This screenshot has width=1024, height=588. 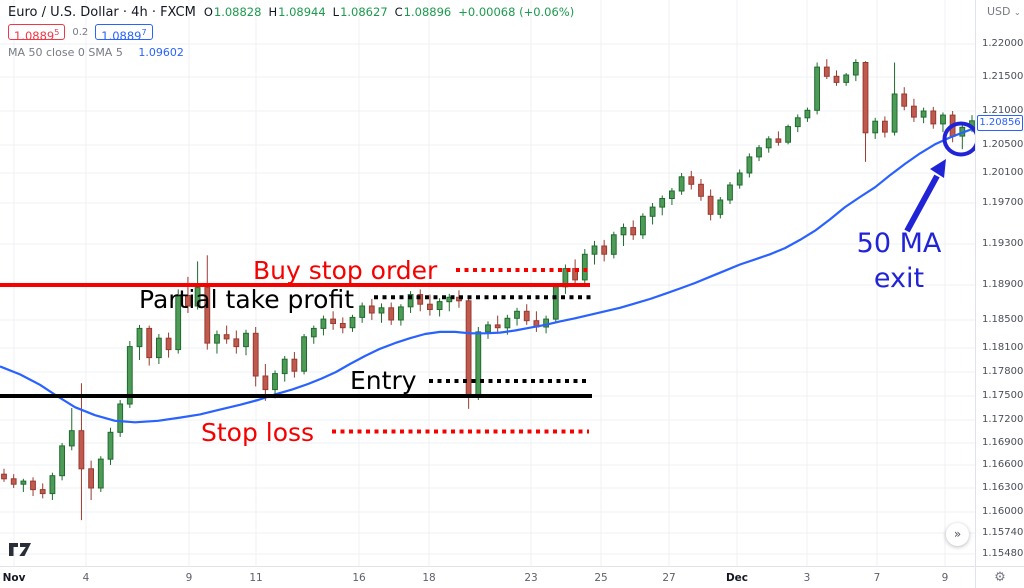 What do you see at coordinates (80, 32) in the screenshot?
I see `spread-value: 0.2` at bounding box center [80, 32].